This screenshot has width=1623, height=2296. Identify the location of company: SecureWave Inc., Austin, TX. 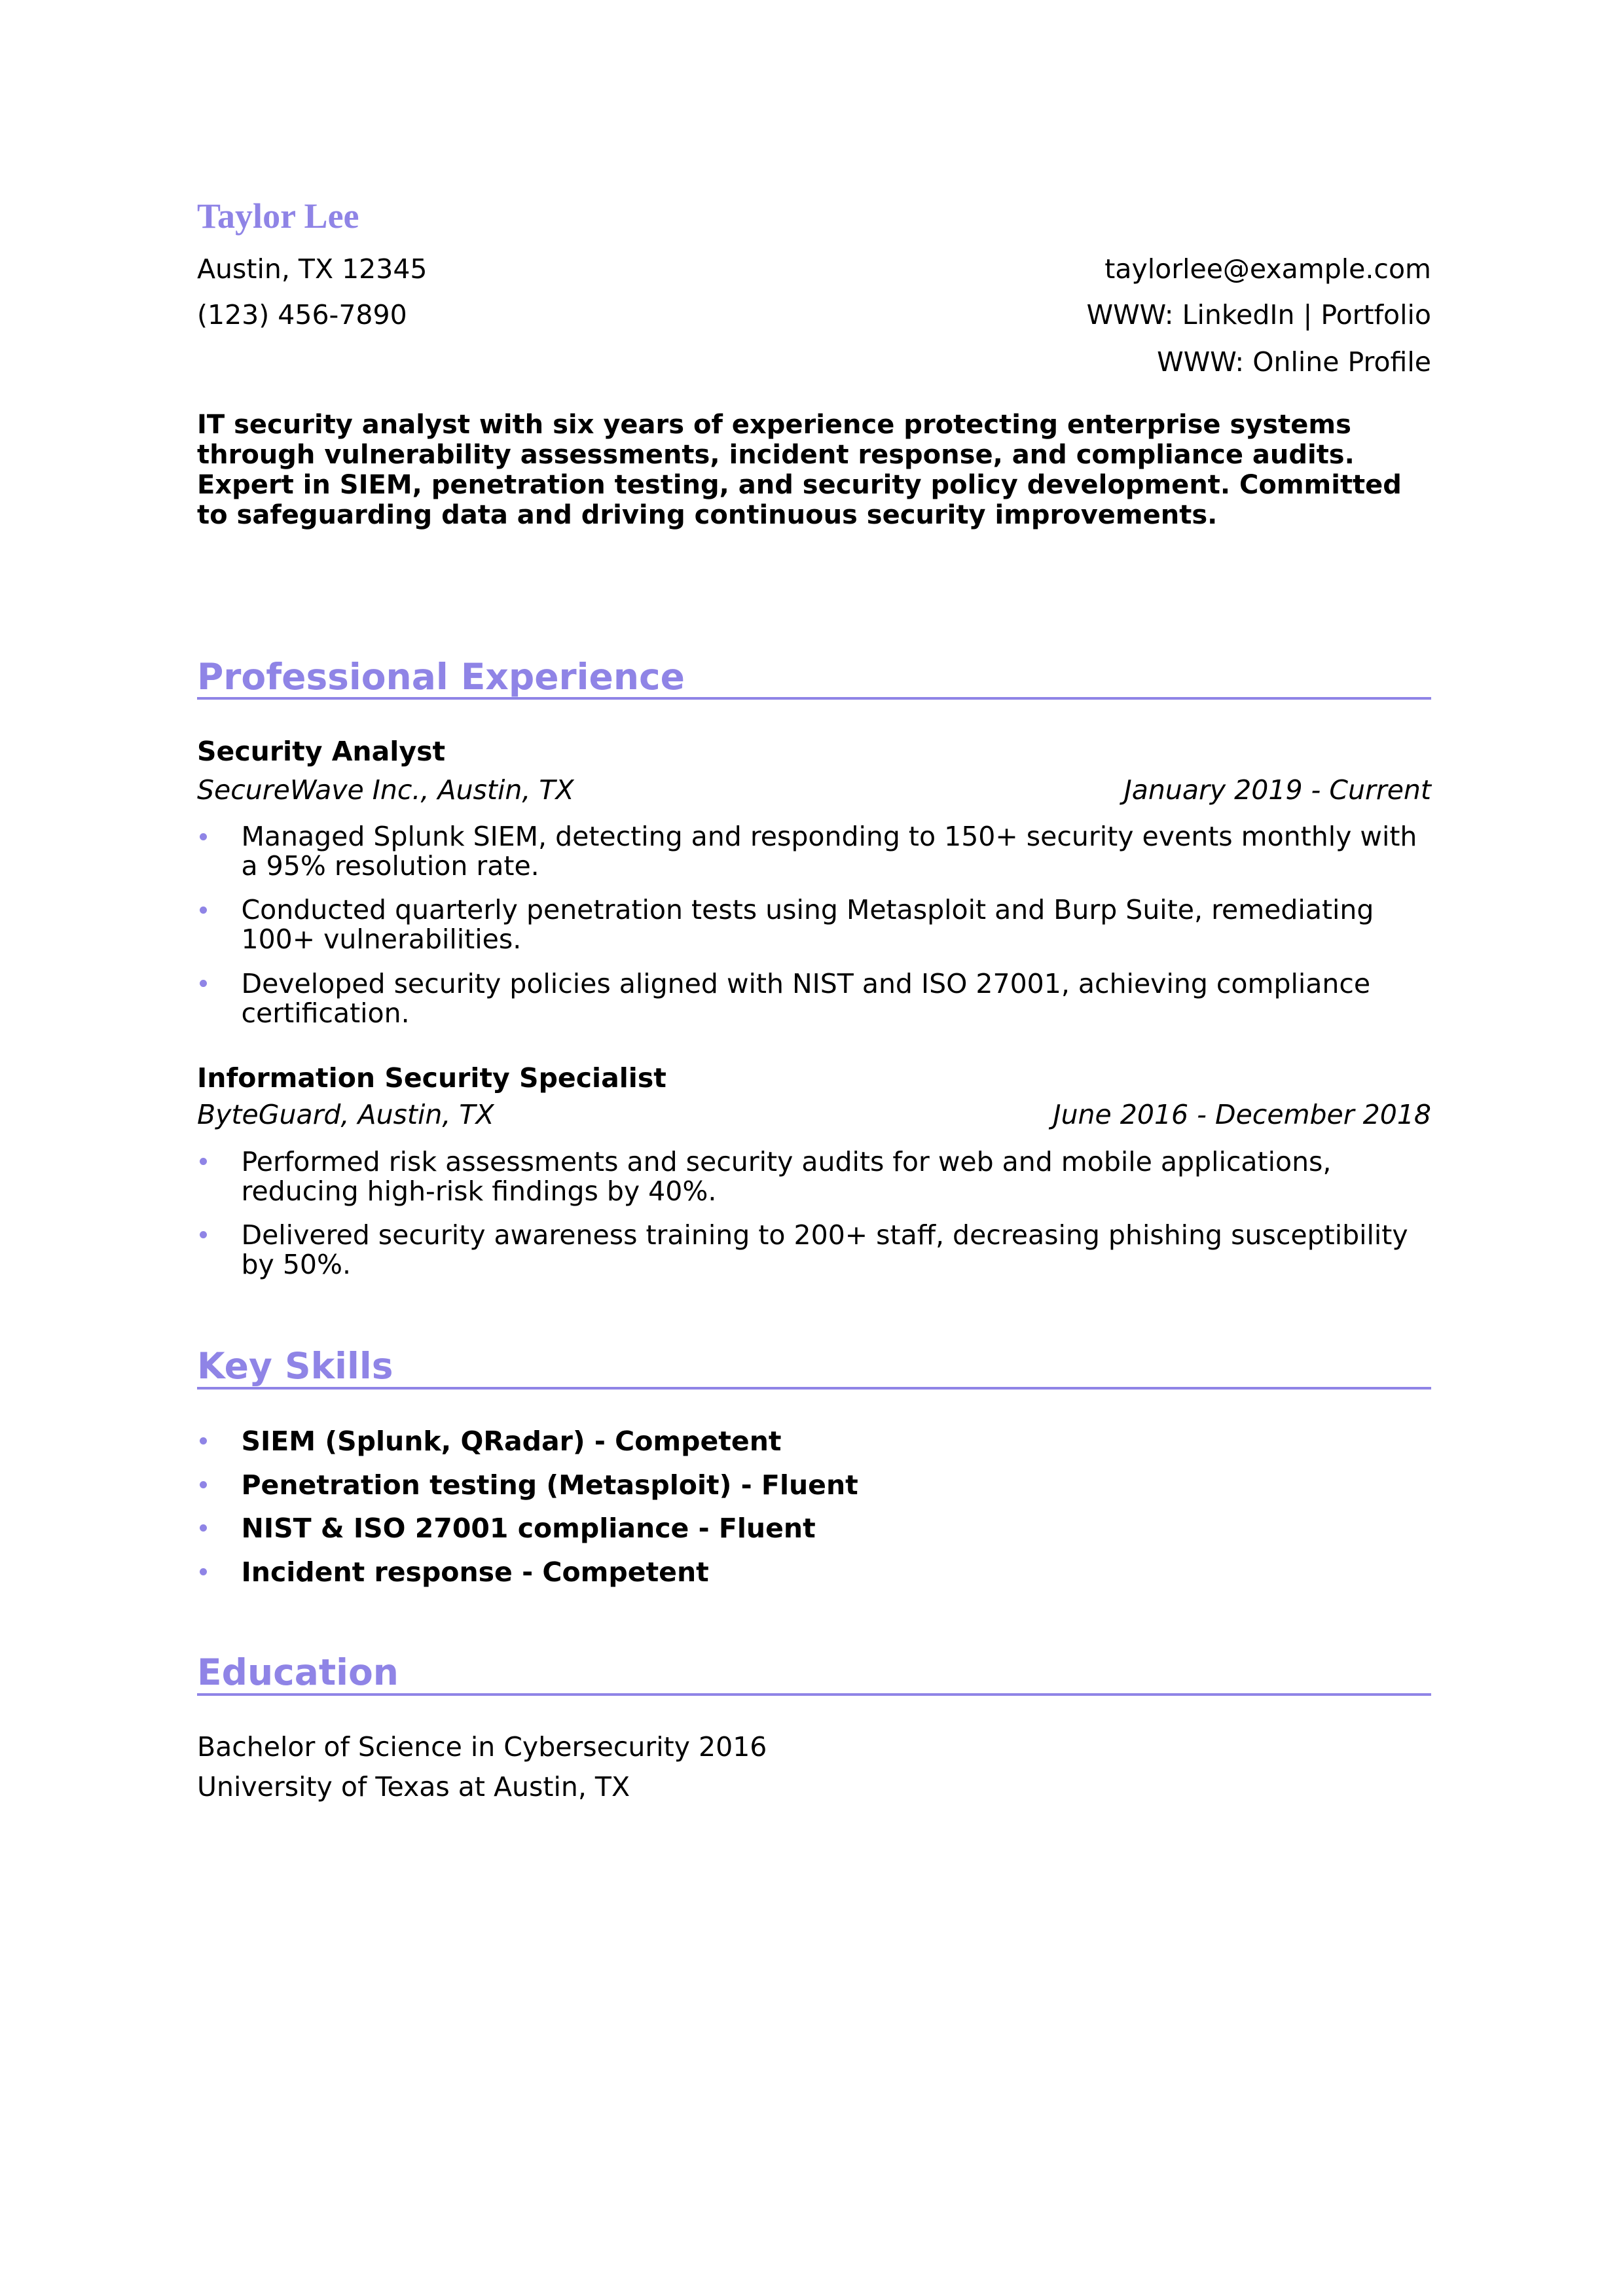
(385, 790).